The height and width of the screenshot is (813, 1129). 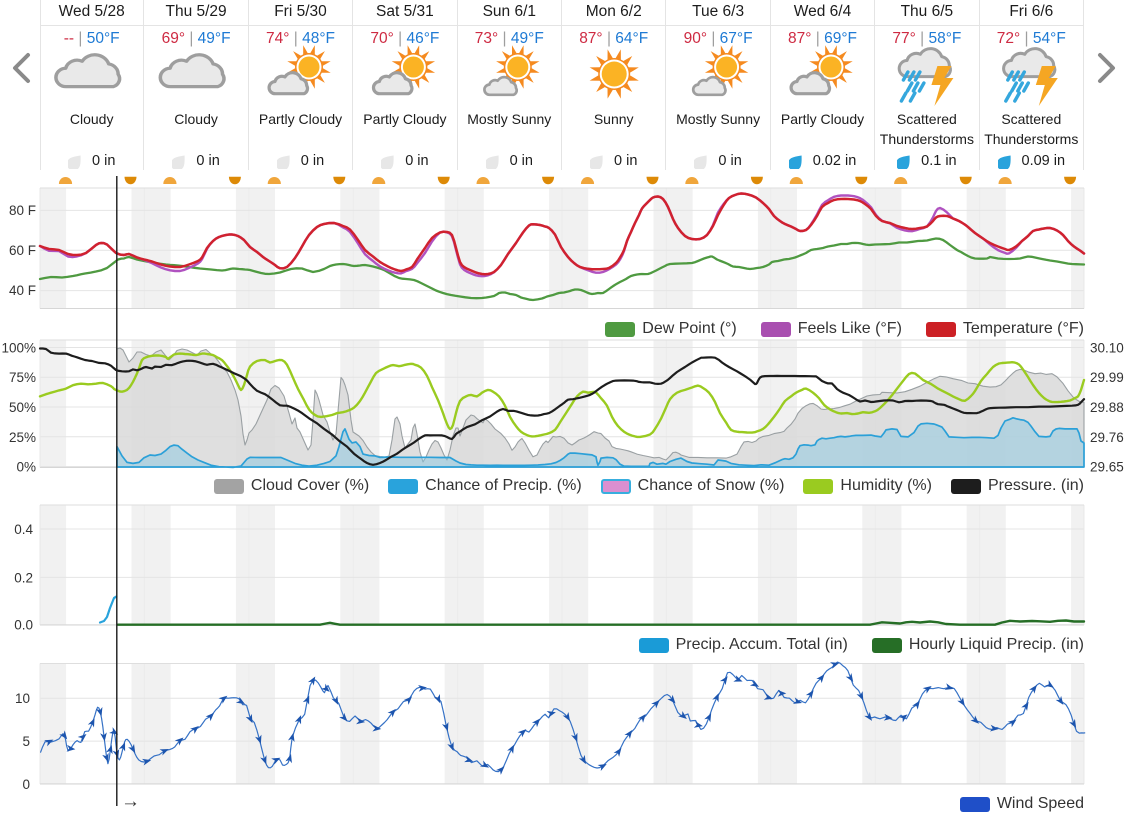 What do you see at coordinates (26, 467) in the screenshot?
I see `svg-text: 0%` at bounding box center [26, 467].